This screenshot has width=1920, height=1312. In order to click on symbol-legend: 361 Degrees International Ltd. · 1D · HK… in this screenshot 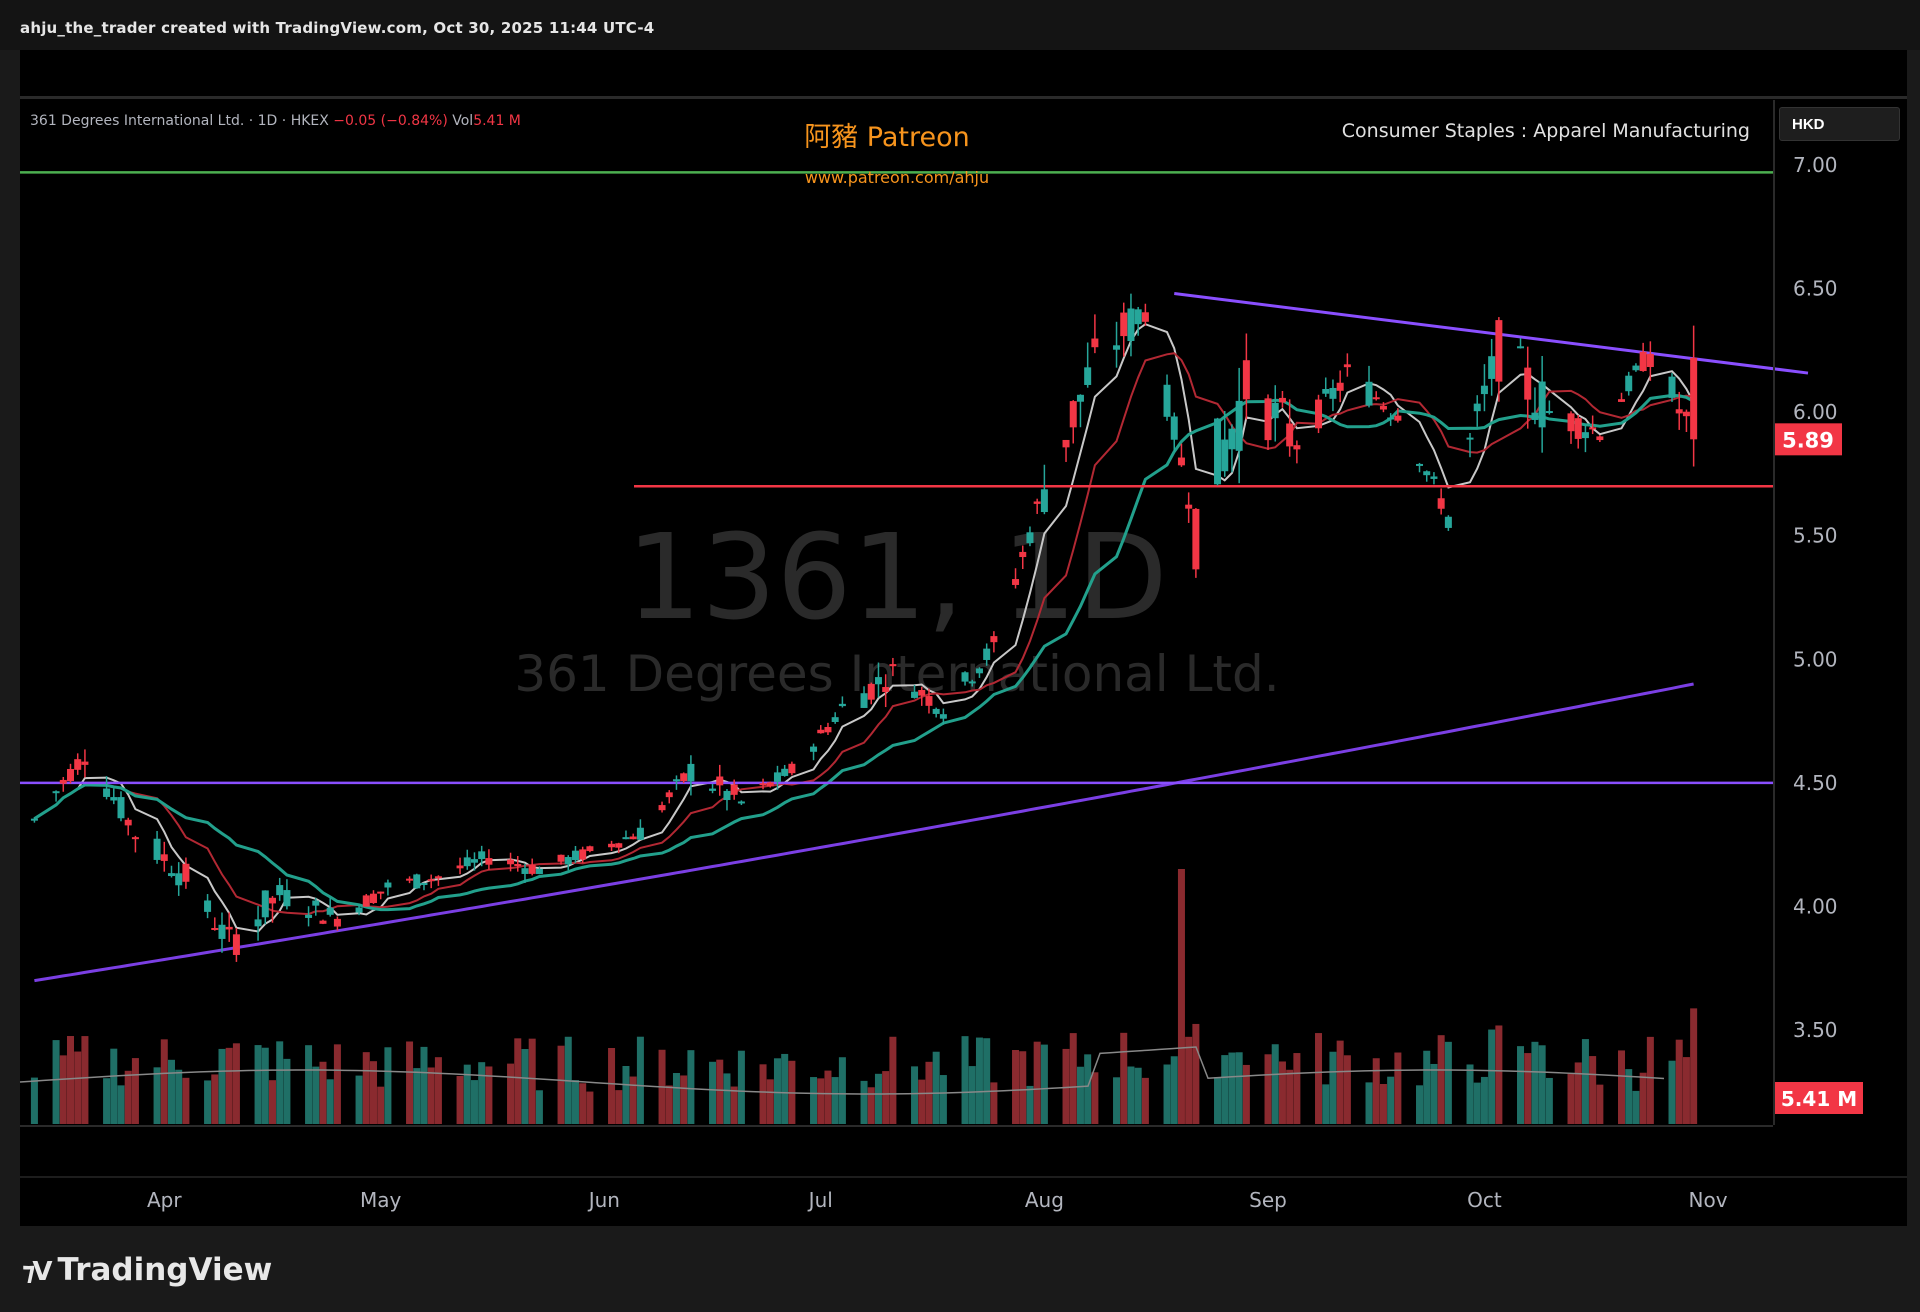, I will do `click(275, 121)`.